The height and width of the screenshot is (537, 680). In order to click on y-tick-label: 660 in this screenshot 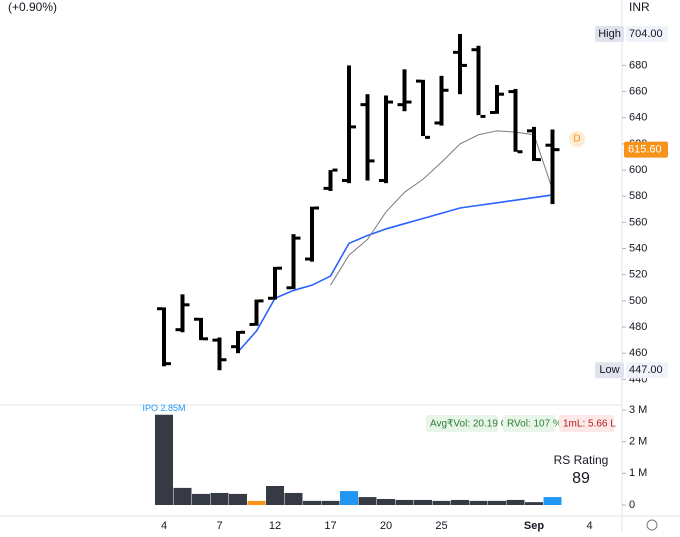, I will do `click(638, 91)`.